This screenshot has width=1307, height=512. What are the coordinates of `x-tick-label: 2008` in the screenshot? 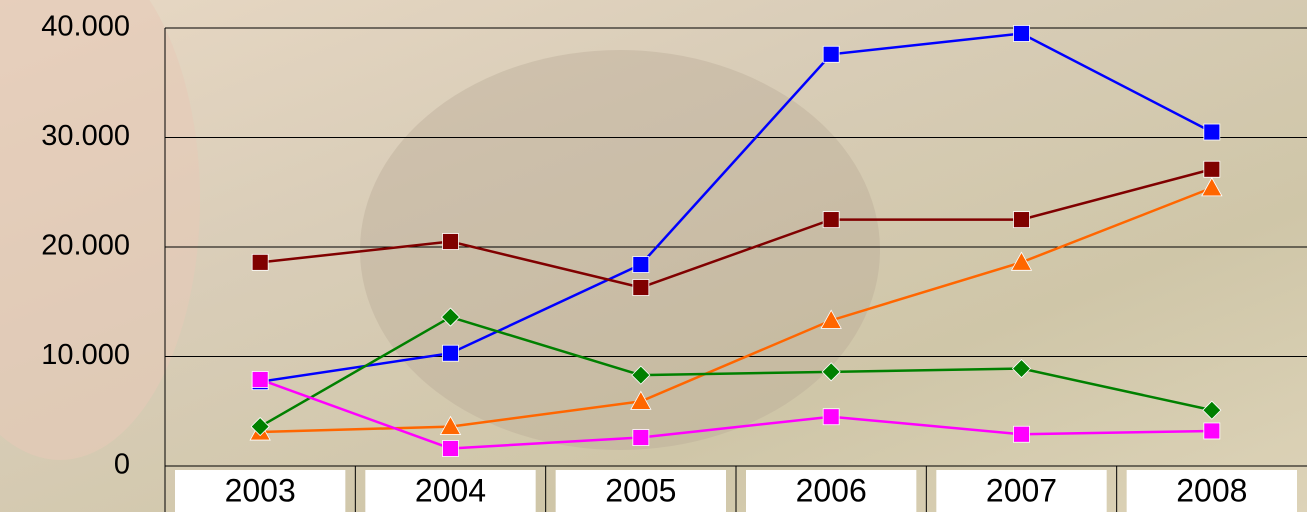 It's located at (1211, 490).